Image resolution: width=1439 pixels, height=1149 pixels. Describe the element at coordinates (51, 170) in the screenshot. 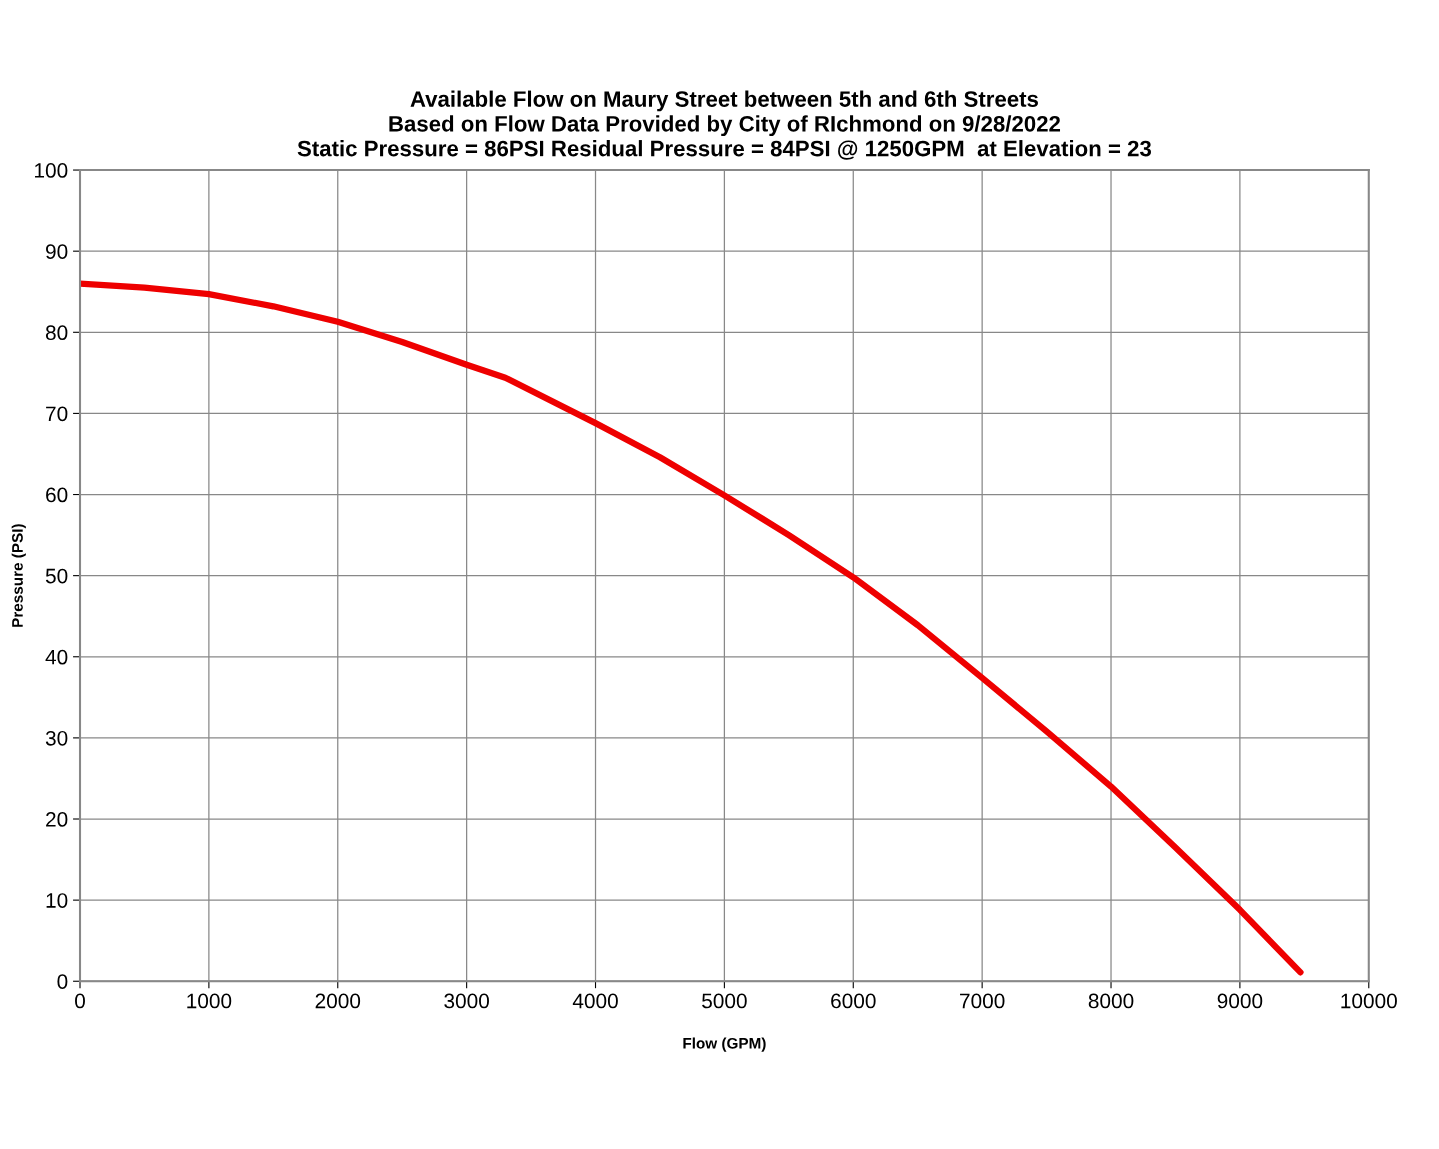

I see `y-tick-label: 100` at that location.